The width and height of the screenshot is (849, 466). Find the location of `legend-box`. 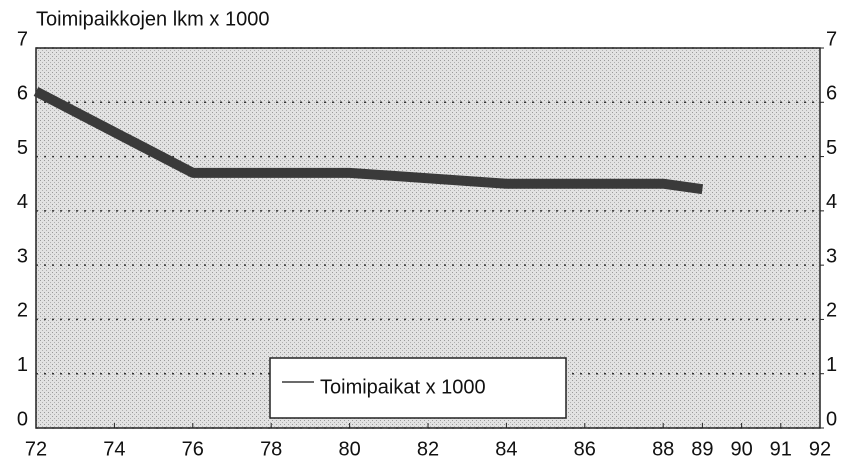

legend-box is located at coordinates (418, 388).